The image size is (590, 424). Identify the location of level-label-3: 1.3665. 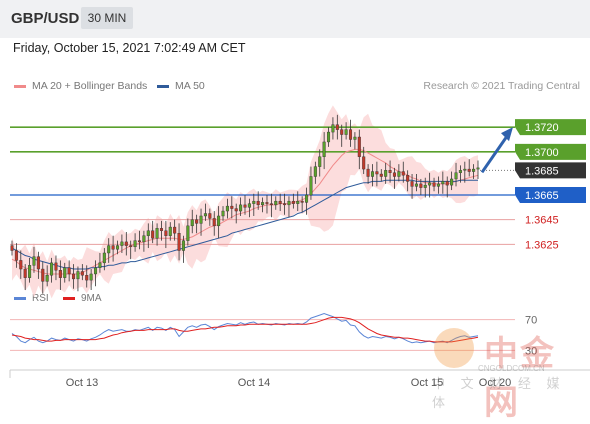
(550, 195).